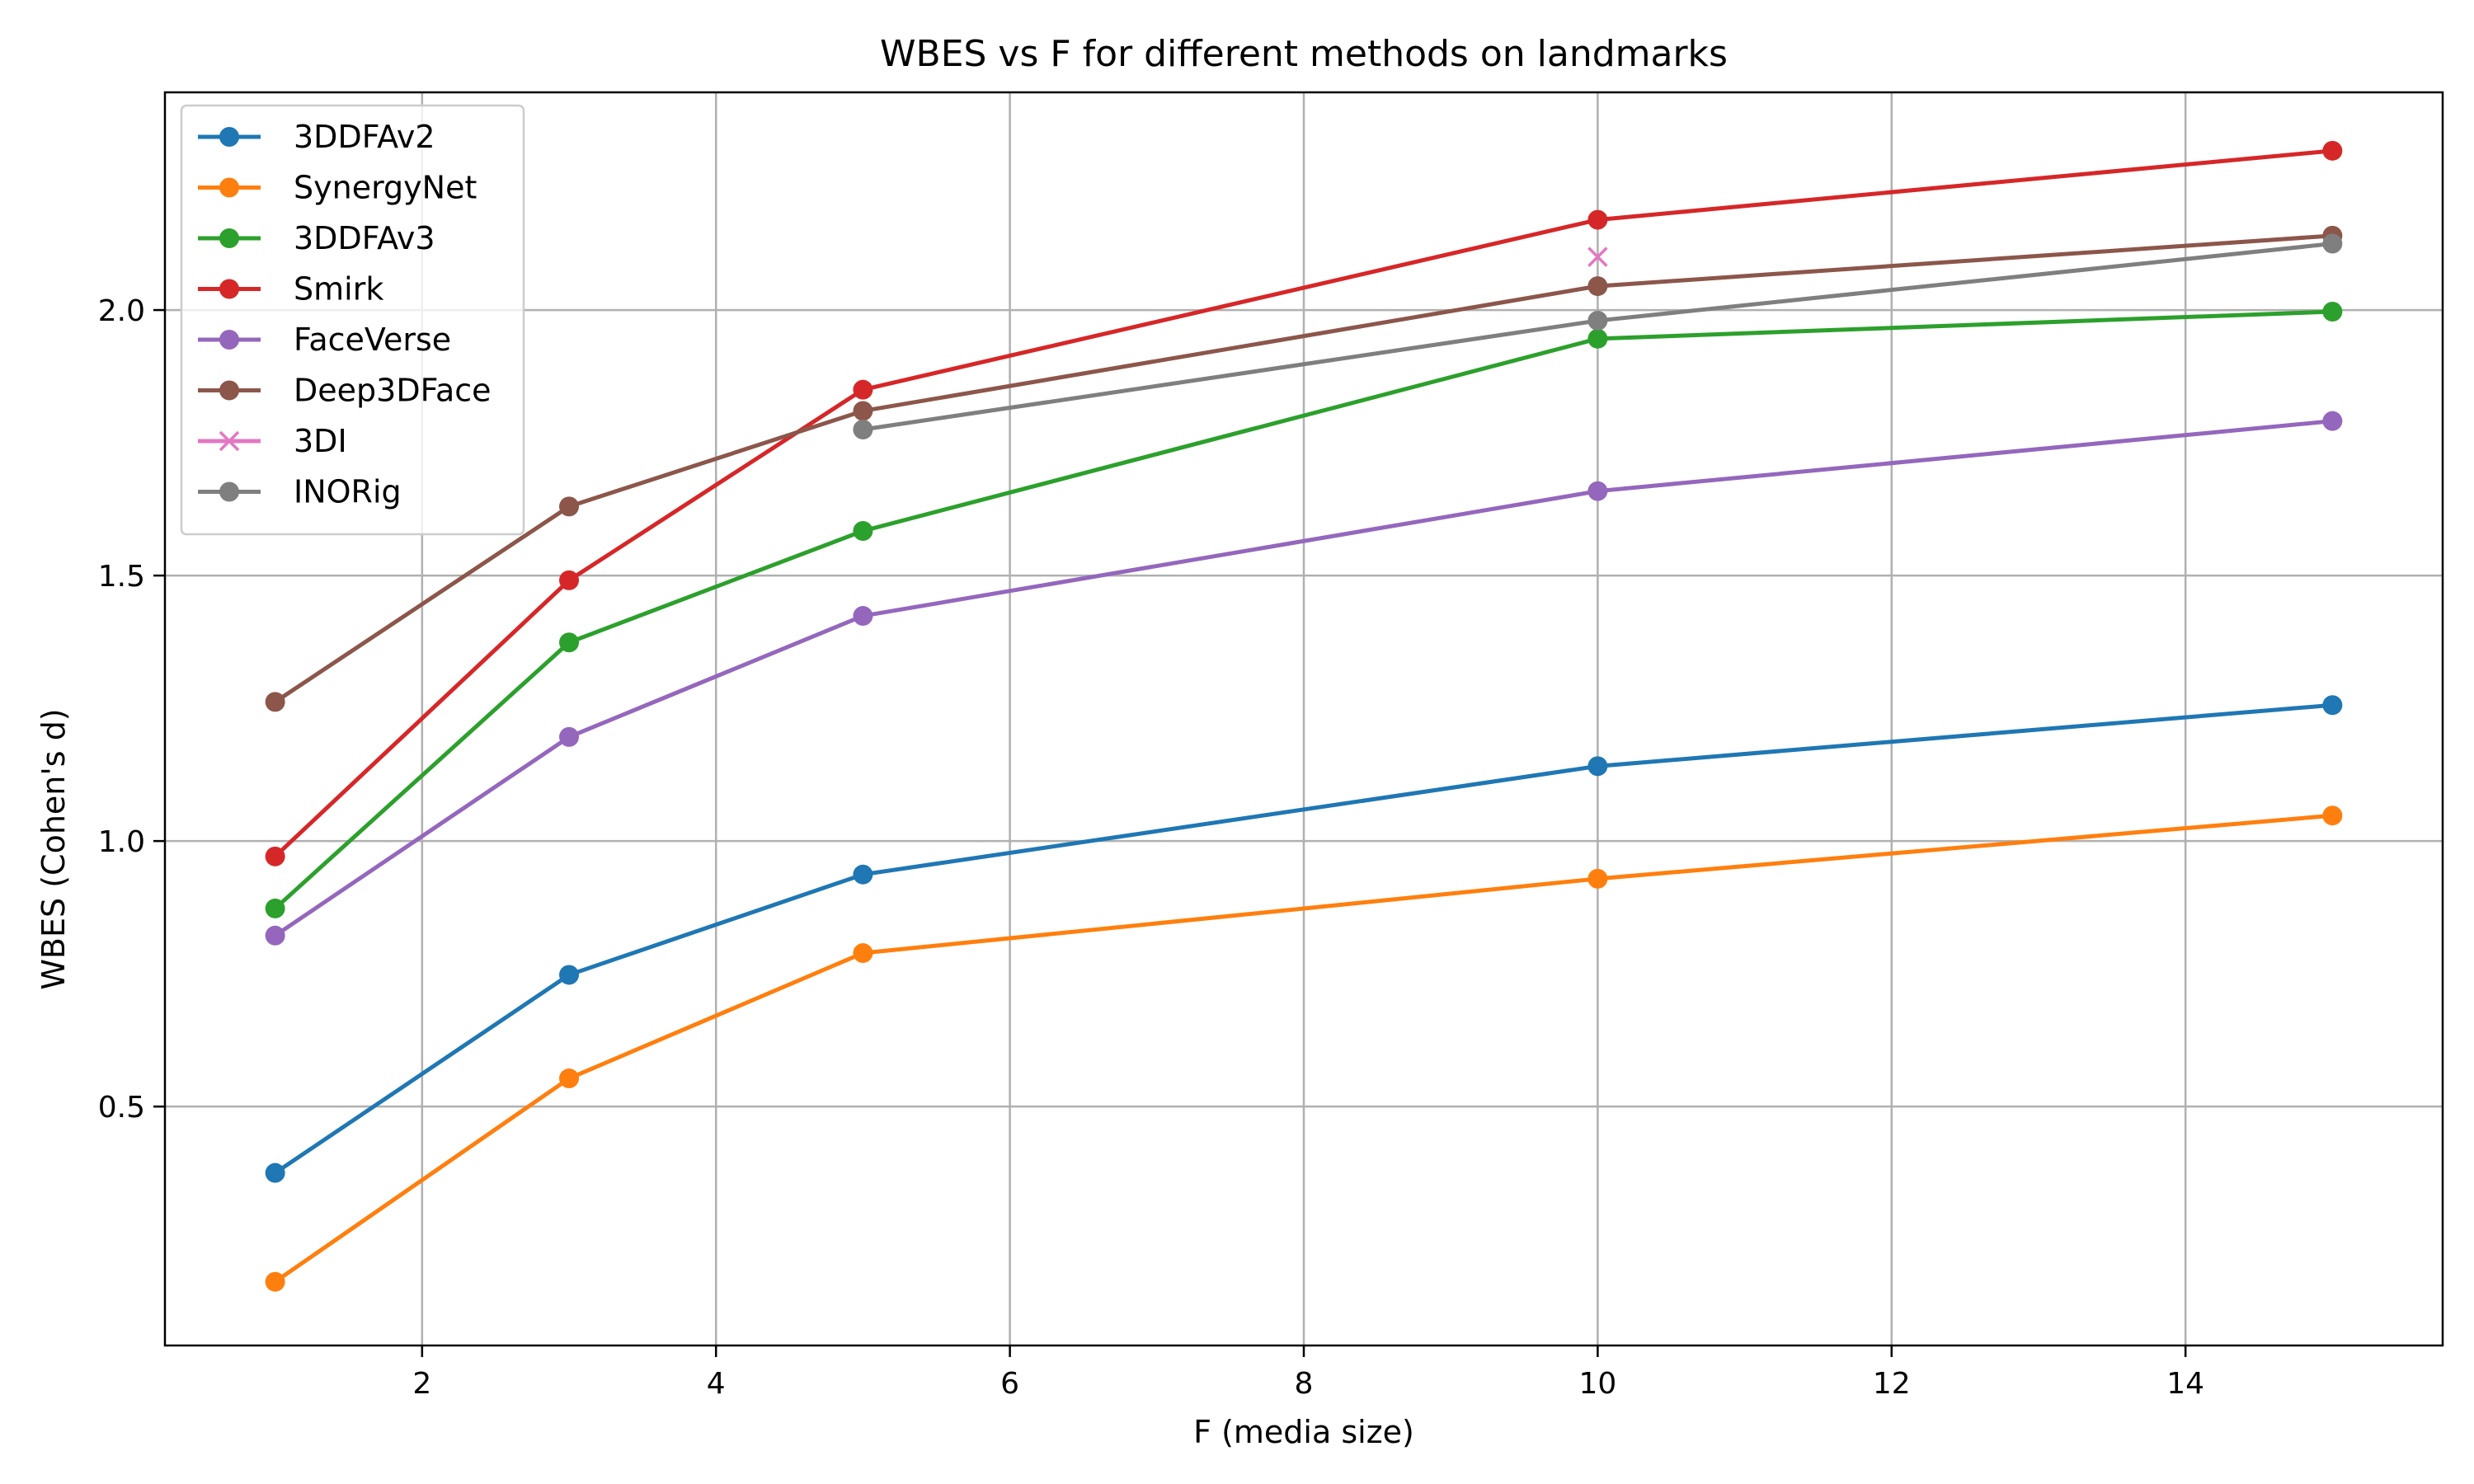 Image resolution: width=2474 pixels, height=1484 pixels. I want to click on legend-item-3ddfav3: 3DDFAv3, so click(316, 238).